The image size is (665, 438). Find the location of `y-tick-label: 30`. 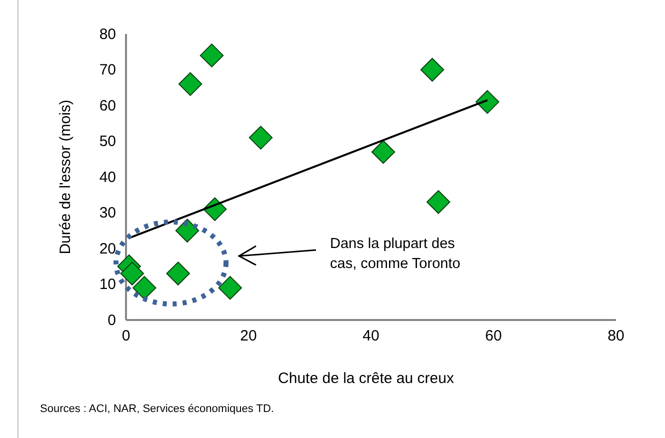

y-tick-label: 30 is located at coordinates (107, 213).